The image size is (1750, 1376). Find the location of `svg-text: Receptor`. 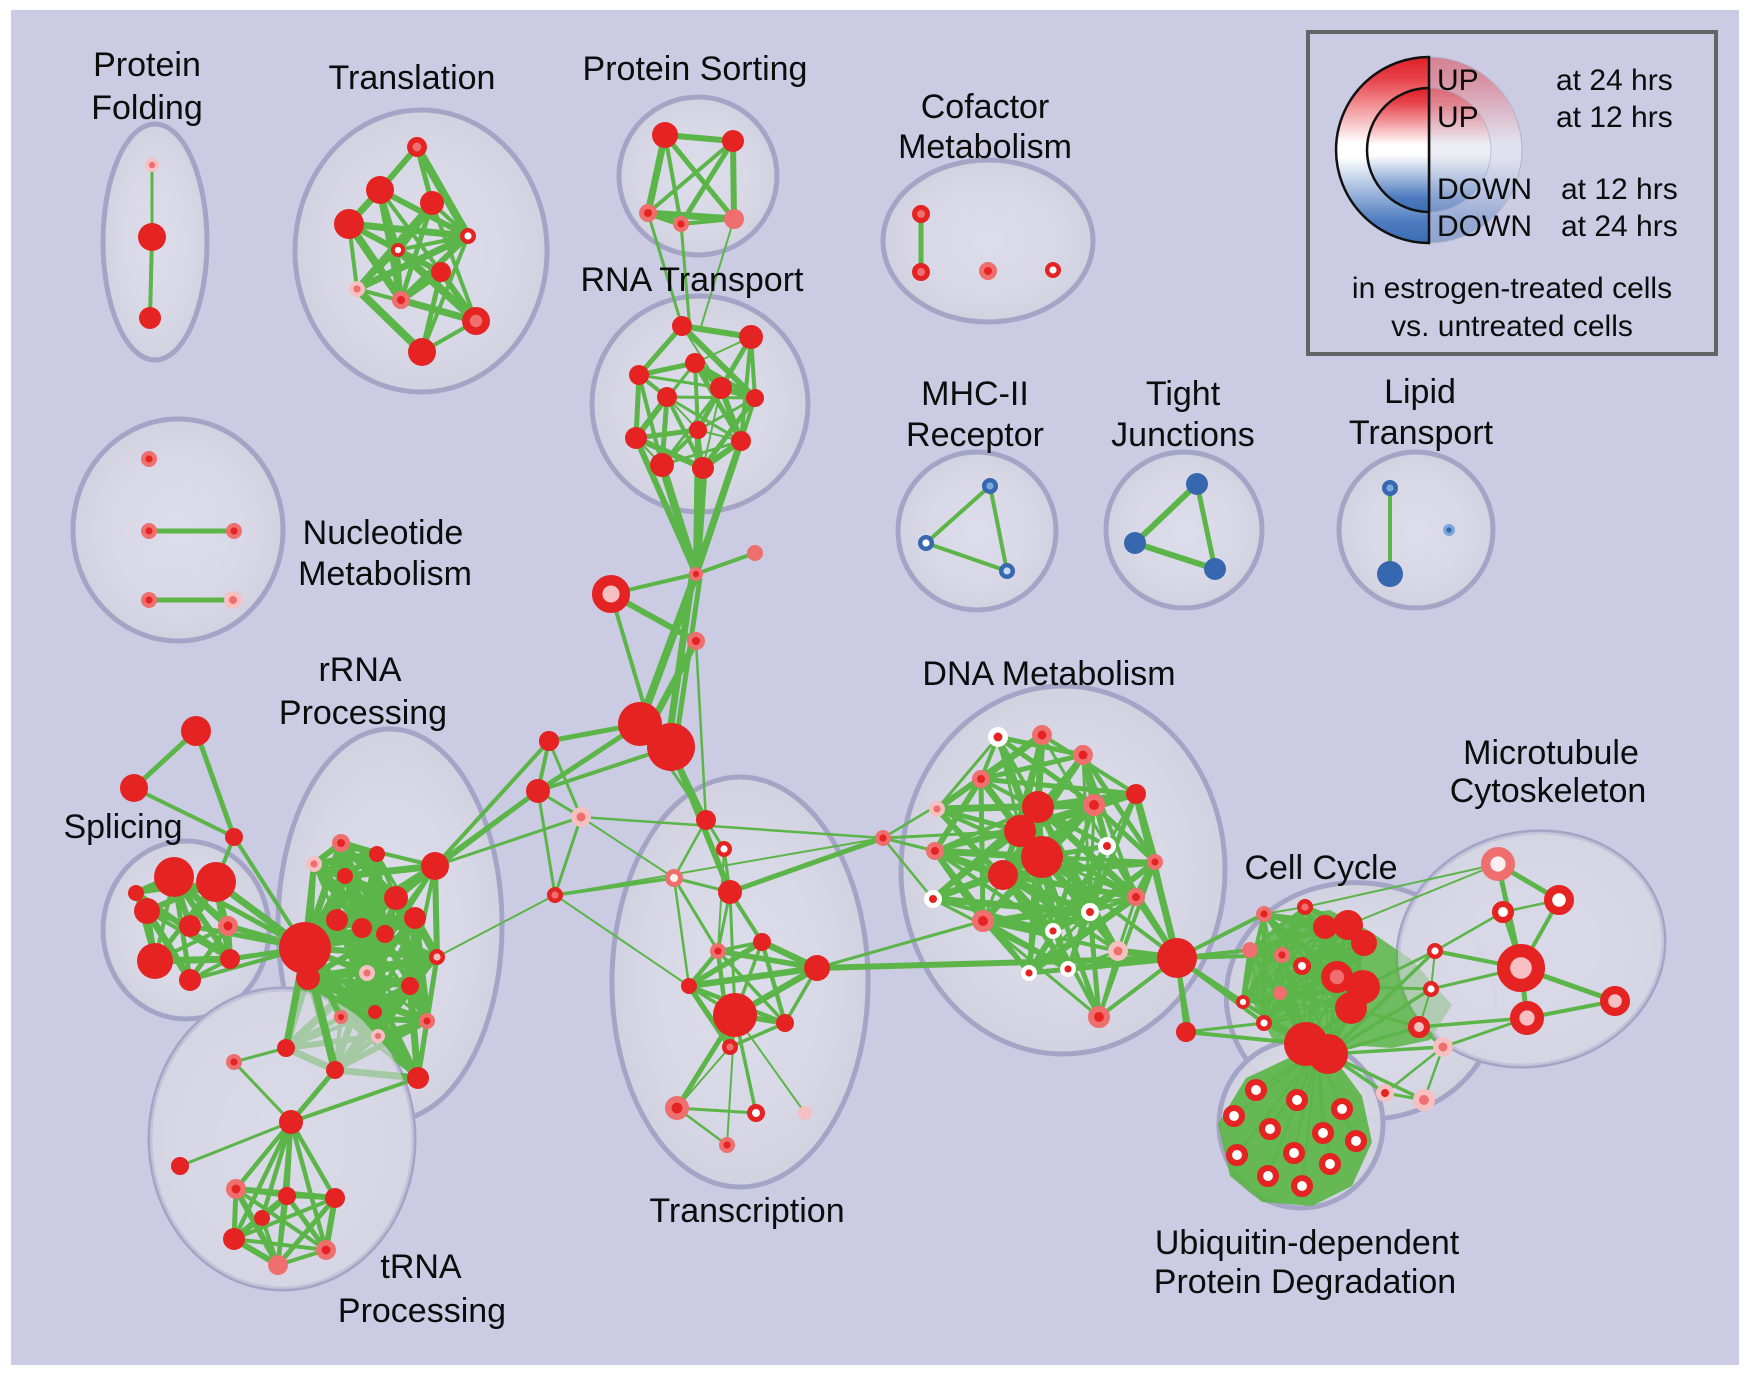

svg-text: Receptor is located at coordinates (975, 435).